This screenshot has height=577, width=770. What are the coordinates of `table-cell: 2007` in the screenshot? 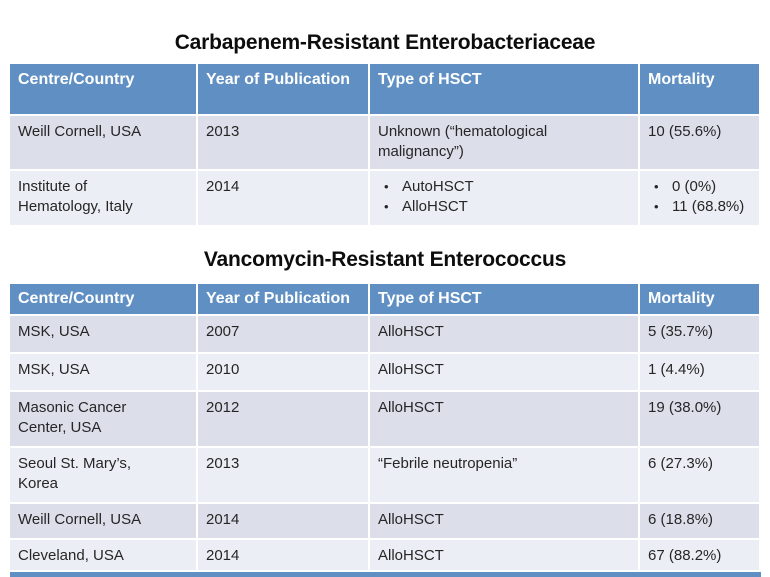 It's located at (283, 334).